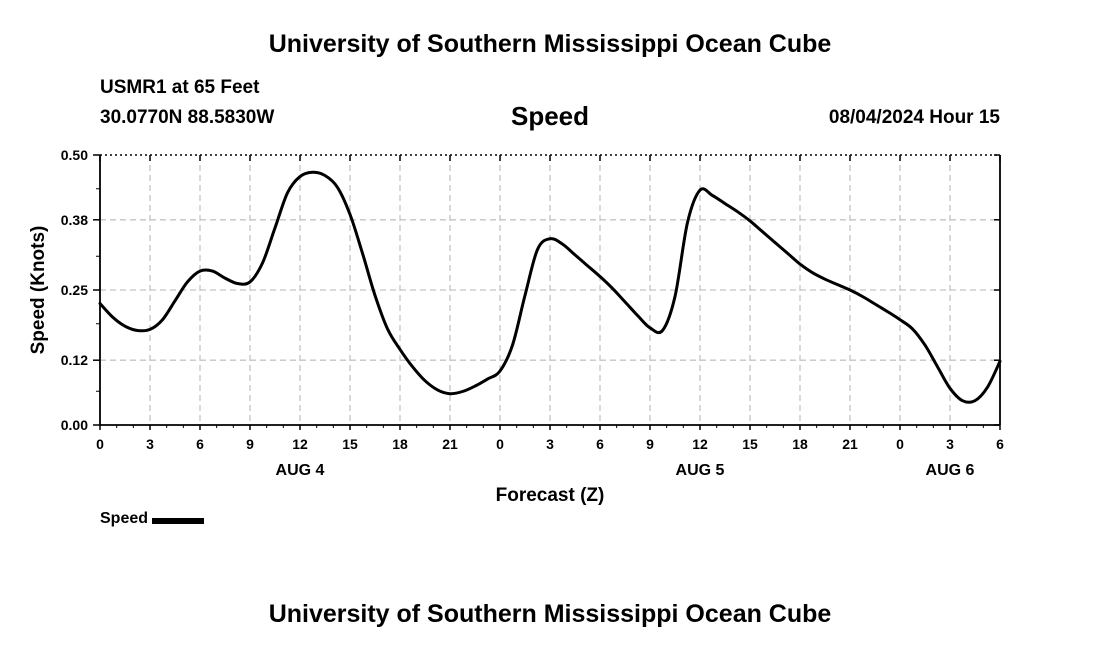 This screenshot has height=650, width=1100. What do you see at coordinates (300, 470) in the screenshot?
I see `day-label: AUG 4` at bounding box center [300, 470].